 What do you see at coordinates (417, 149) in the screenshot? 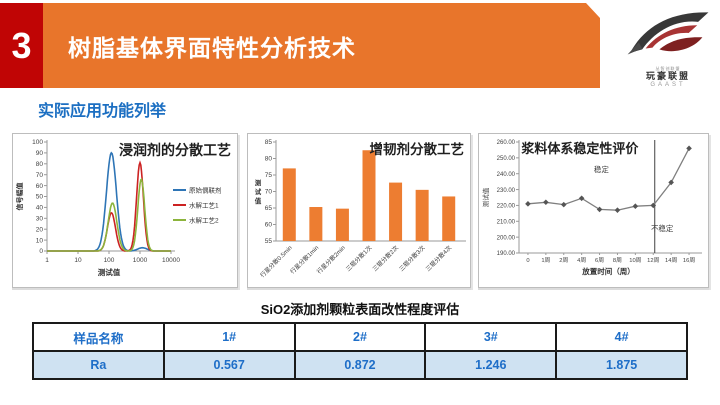
I see `svg-text: 增韧剂分散工艺` at bounding box center [417, 149].